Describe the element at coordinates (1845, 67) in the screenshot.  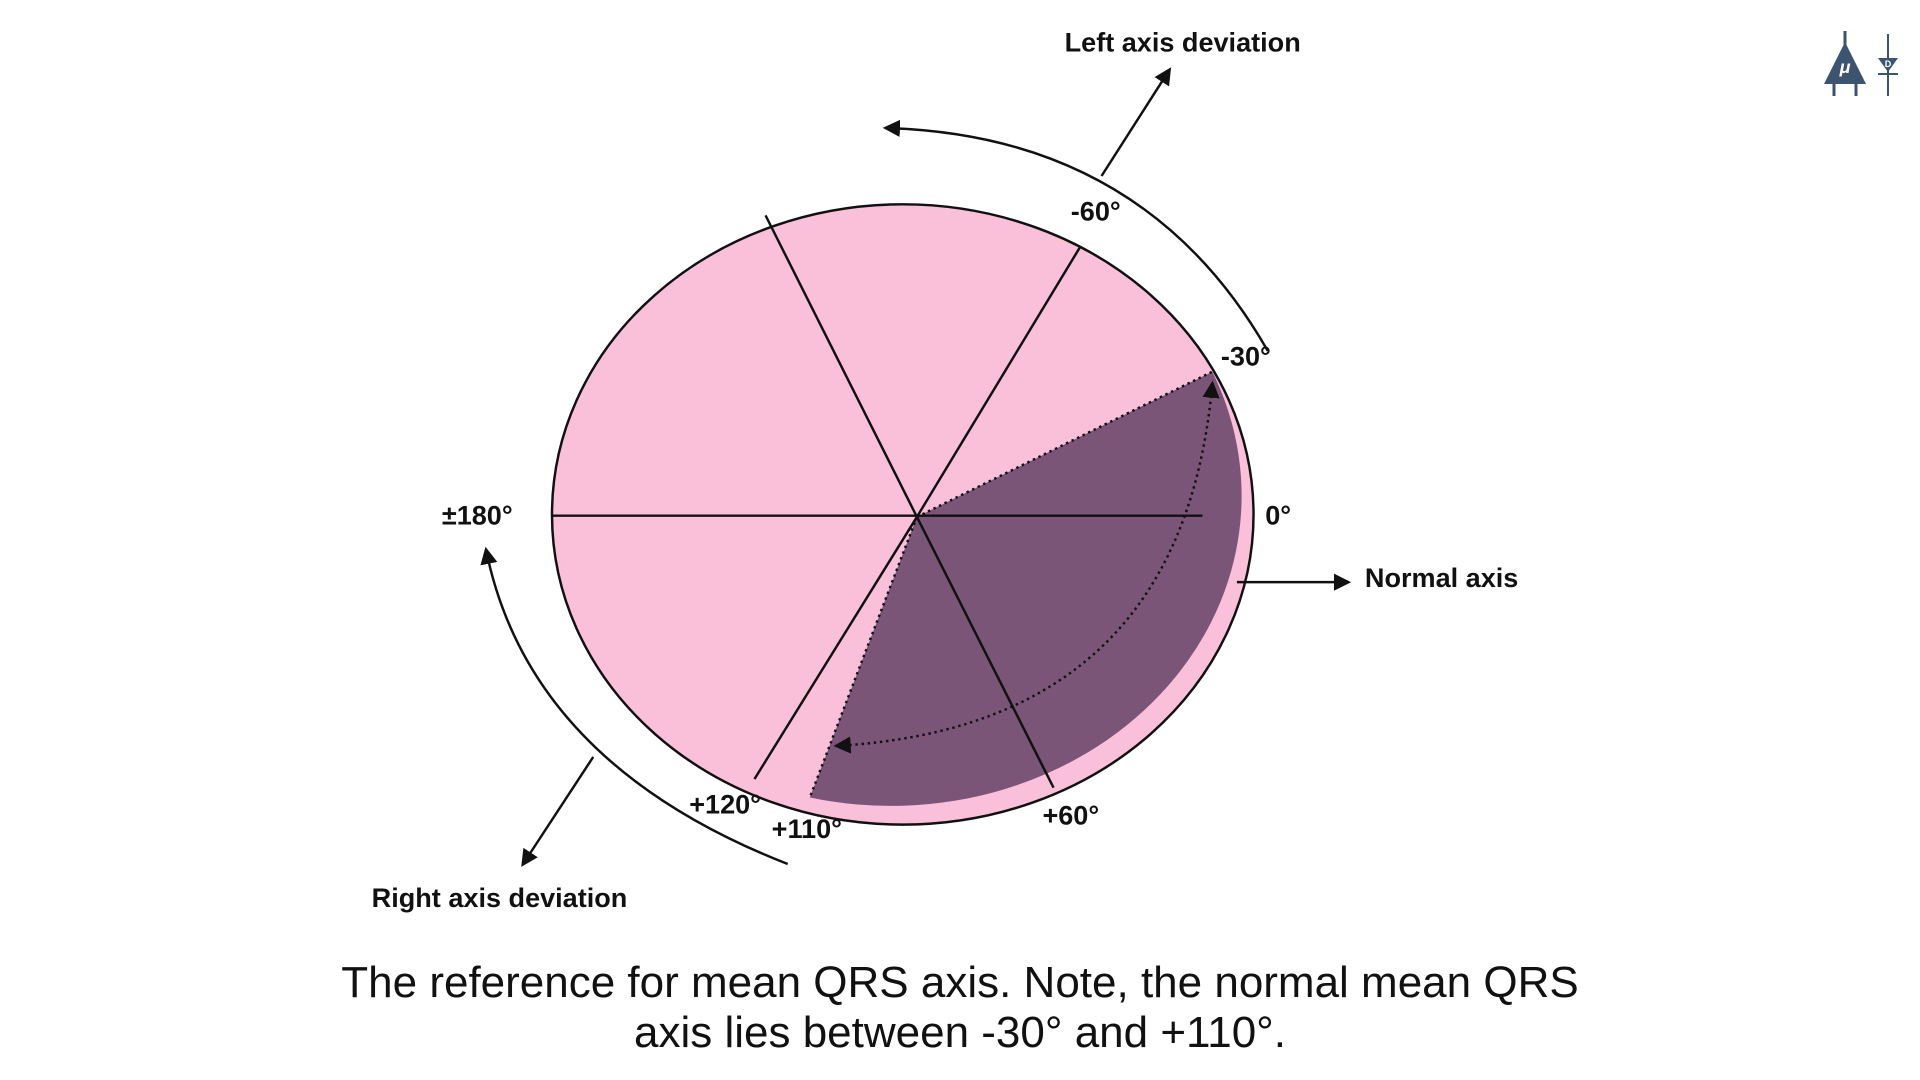
I see `svg-text: μ` at that location.